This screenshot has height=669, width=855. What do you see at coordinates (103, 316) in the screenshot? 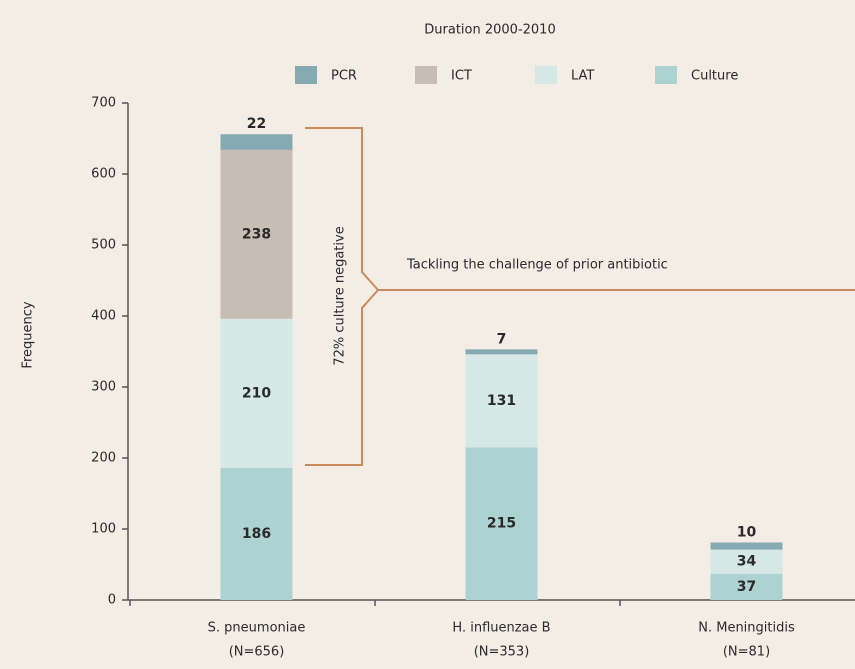
I see `y-tick-label: 400` at bounding box center [103, 316].